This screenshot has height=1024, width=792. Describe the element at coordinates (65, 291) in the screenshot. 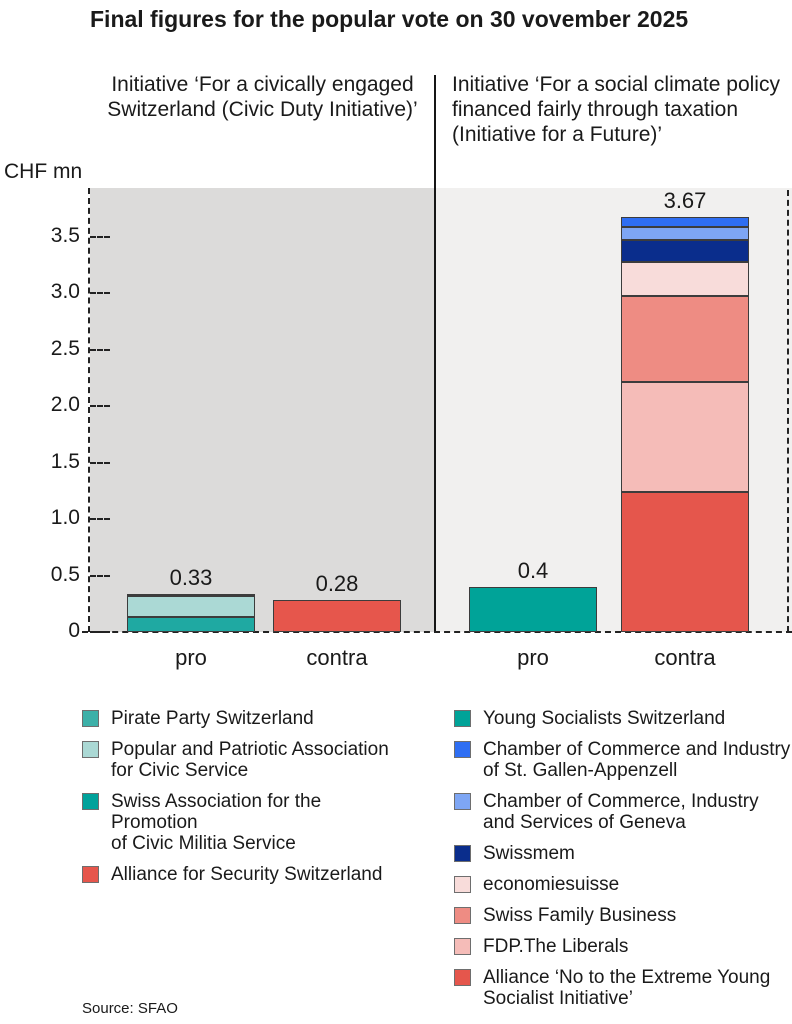

I see `y-tick-label-3.0: 3.0` at that location.